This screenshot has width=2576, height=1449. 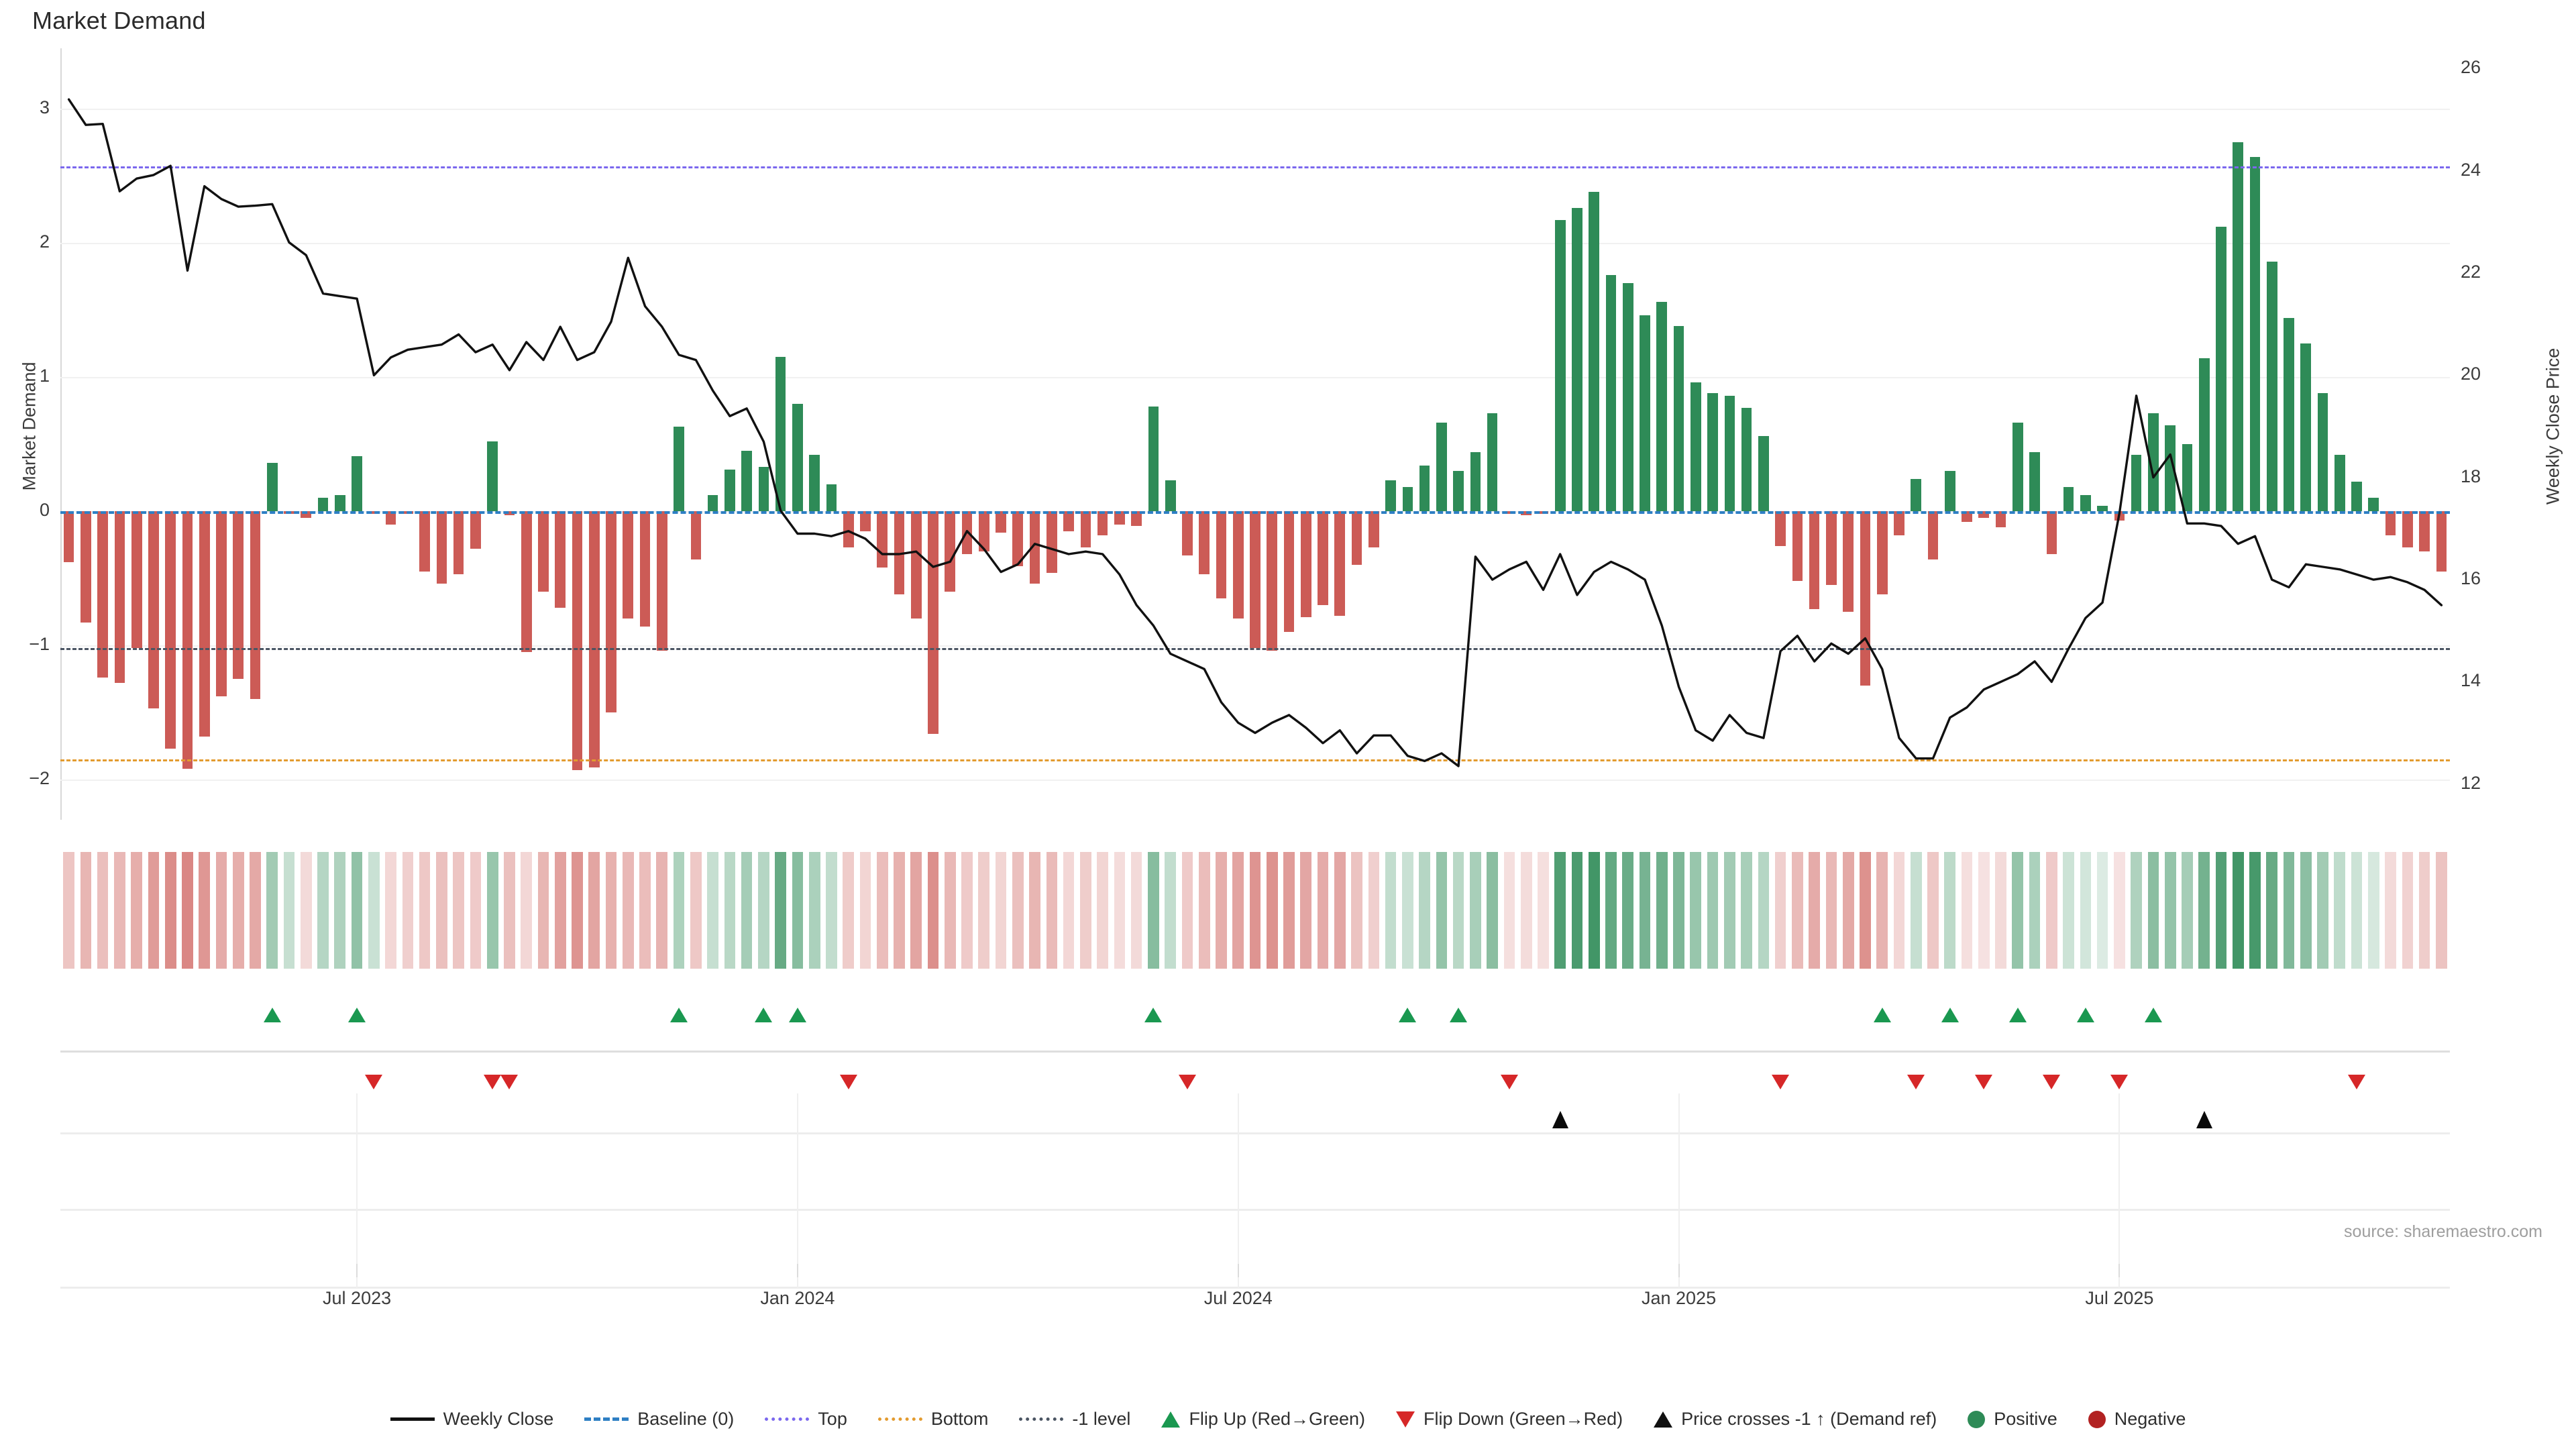 What do you see at coordinates (899, 1419) in the screenshot?
I see `bottom-line-icon` at bounding box center [899, 1419].